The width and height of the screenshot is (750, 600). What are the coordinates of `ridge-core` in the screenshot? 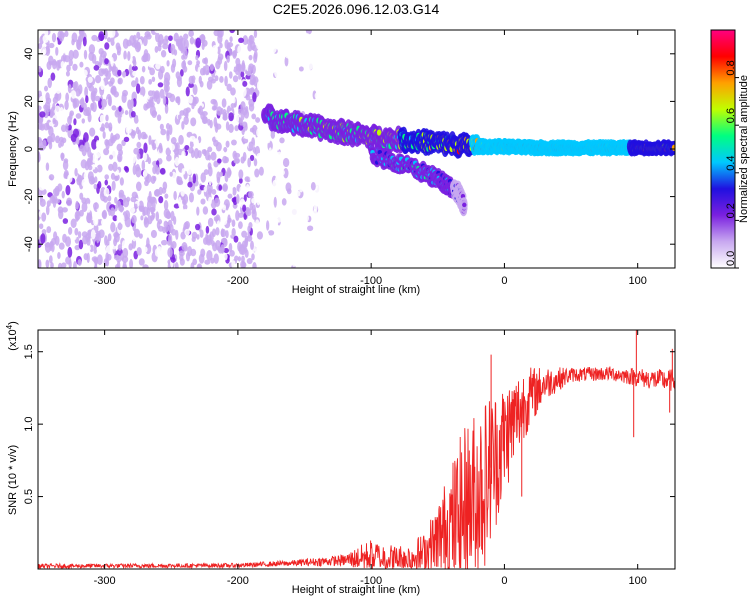 It's located at (379, 132).